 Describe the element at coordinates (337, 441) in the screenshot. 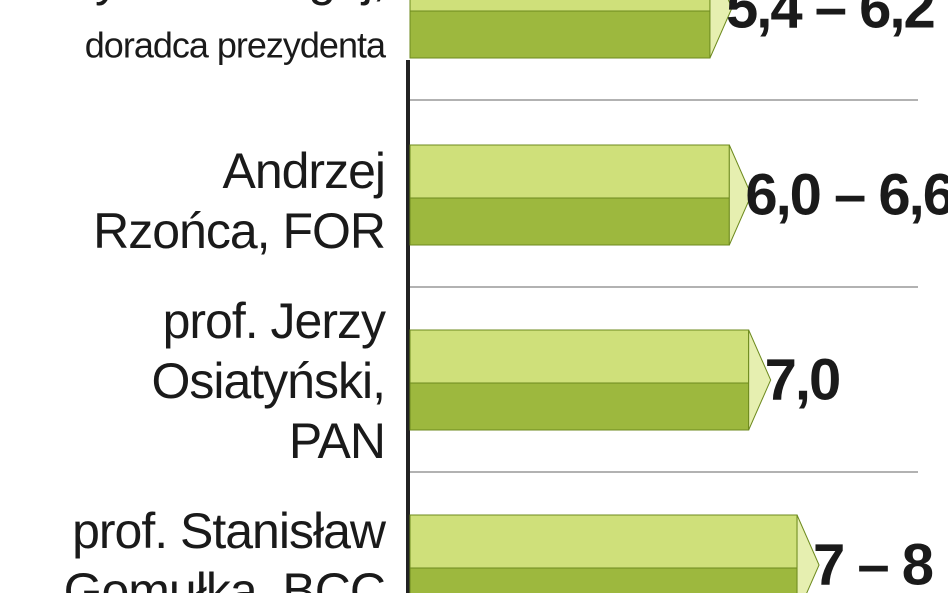

I see `category-label: PAN` at that location.